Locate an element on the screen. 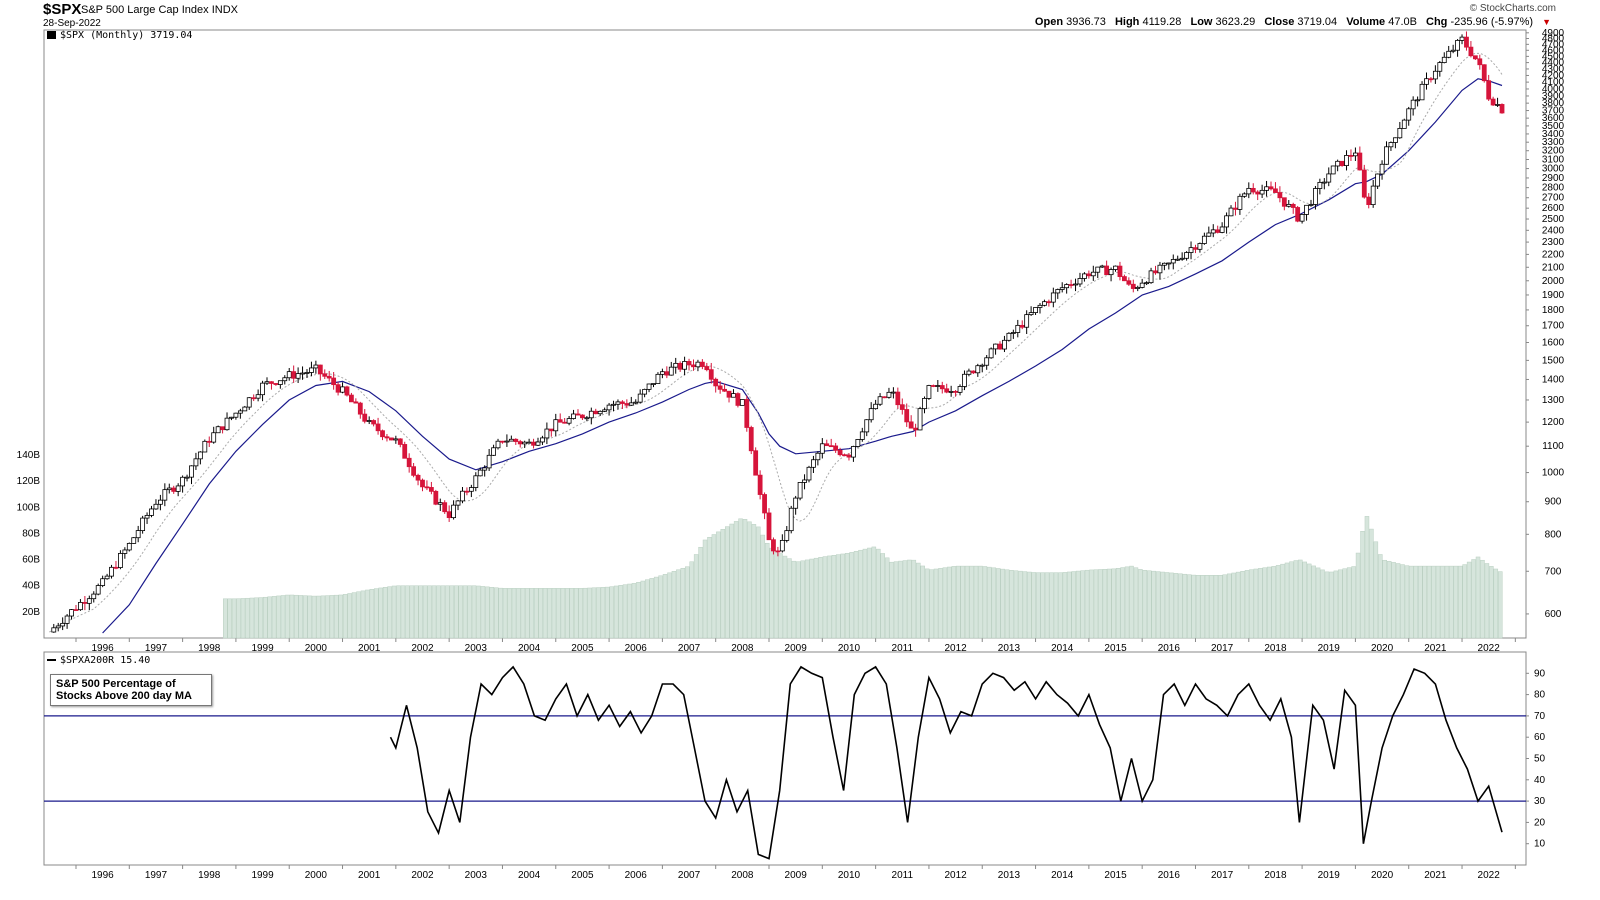  close-label: Close is located at coordinates (1279, 22).